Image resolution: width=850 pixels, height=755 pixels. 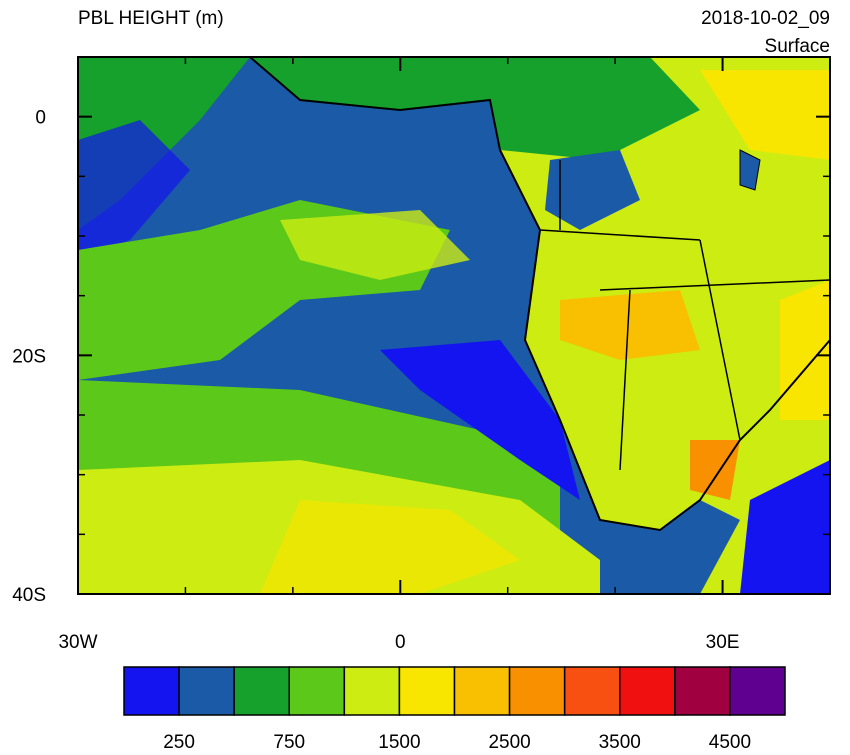 What do you see at coordinates (29, 356) in the screenshot?
I see `lat-label: 20S` at bounding box center [29, 356].